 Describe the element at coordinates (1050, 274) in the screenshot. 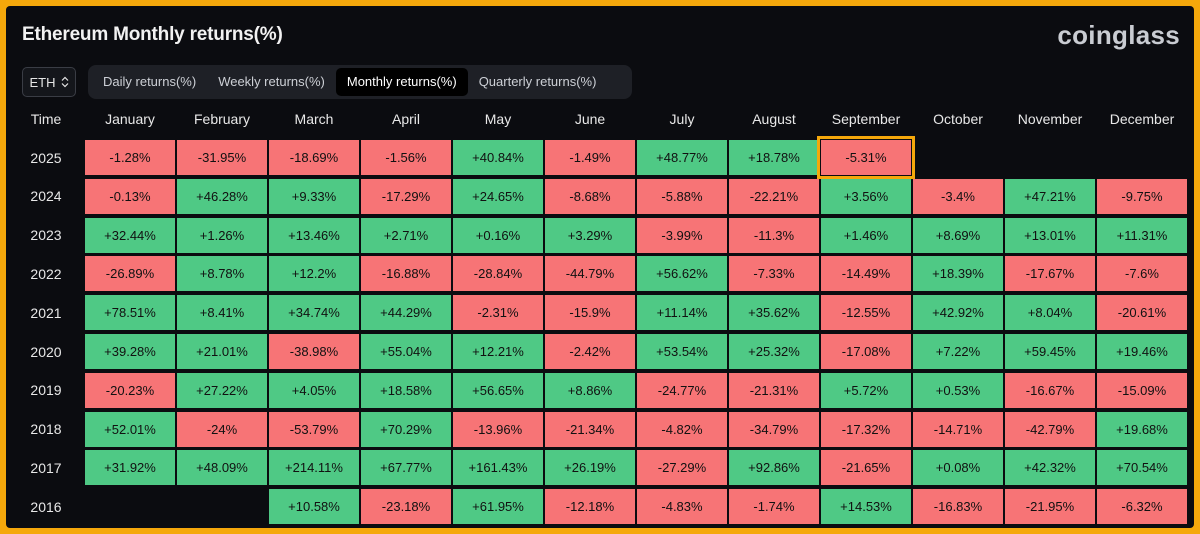

I see `return-cell-2022-november: -17.67%` at that location.